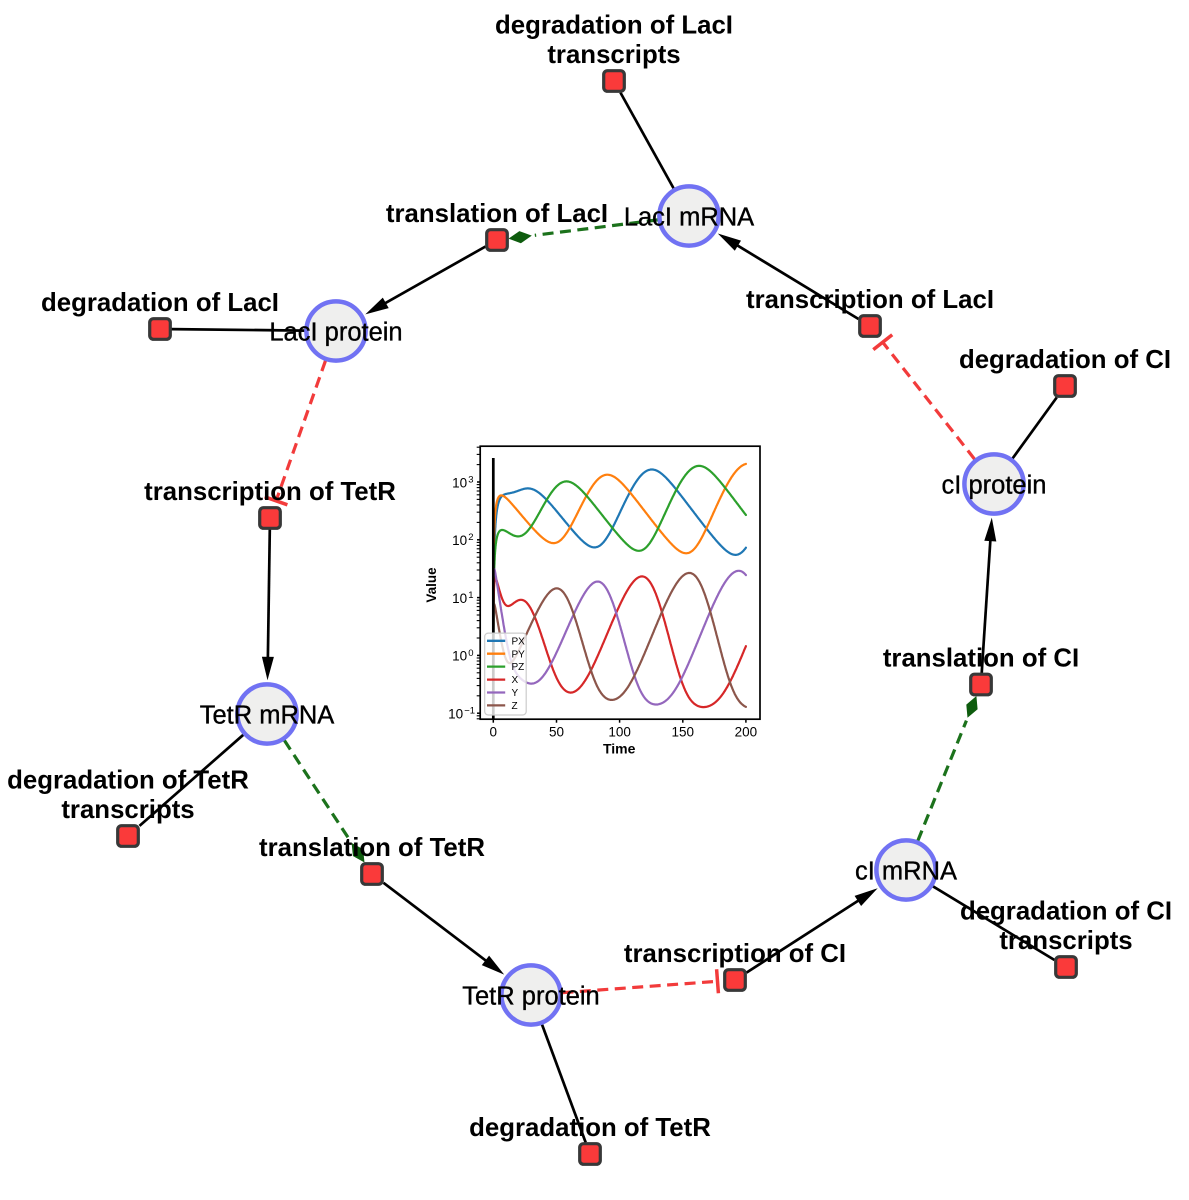 This screenshot has height=1200, width=1189. What do you see at coordinates (469, 711) in the screenshot?
I see `svg-text: −1` at bounding box center [469, 711].